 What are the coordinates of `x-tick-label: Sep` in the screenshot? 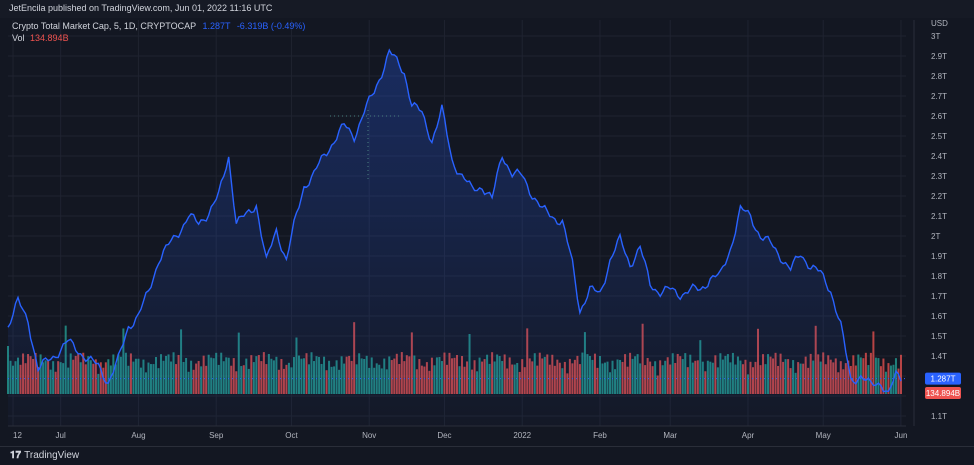 It's located at (216, 435).